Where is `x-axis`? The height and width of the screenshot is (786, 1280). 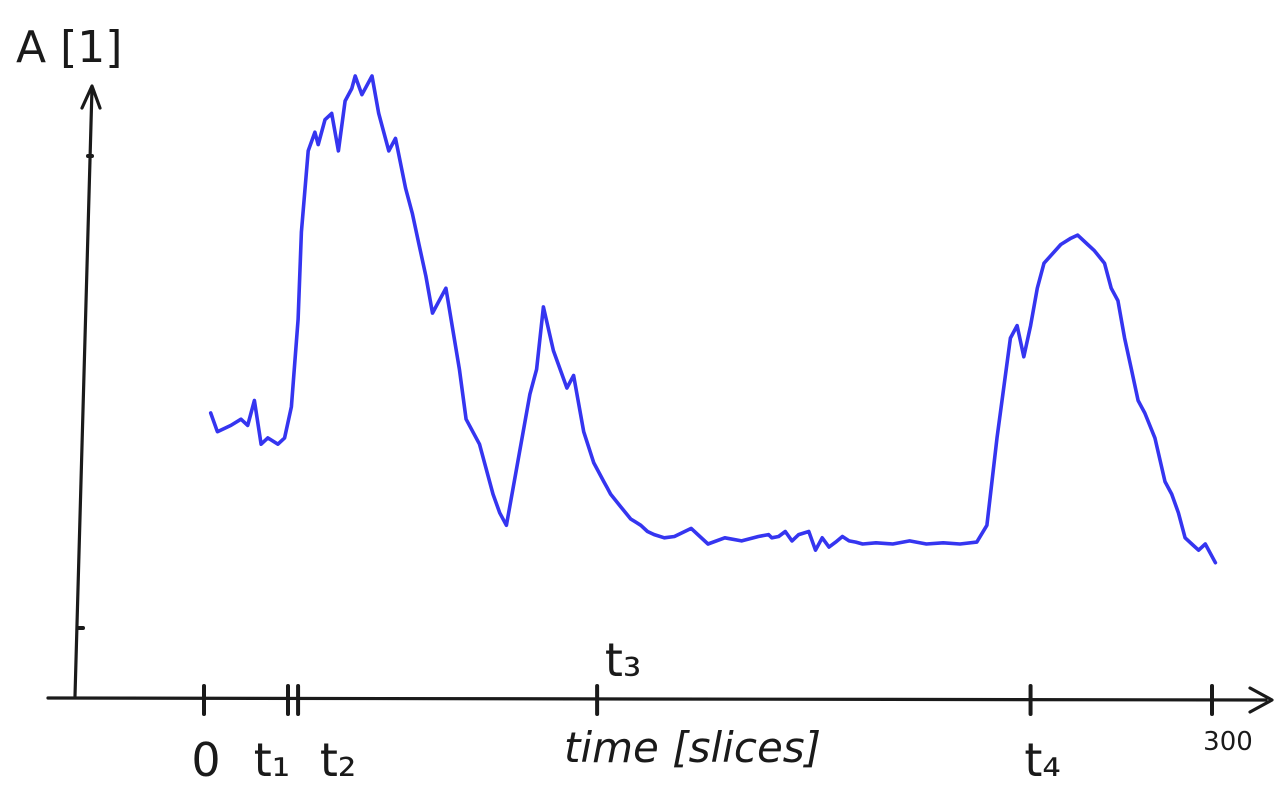
x-axis is located at coordinates (657, 699).